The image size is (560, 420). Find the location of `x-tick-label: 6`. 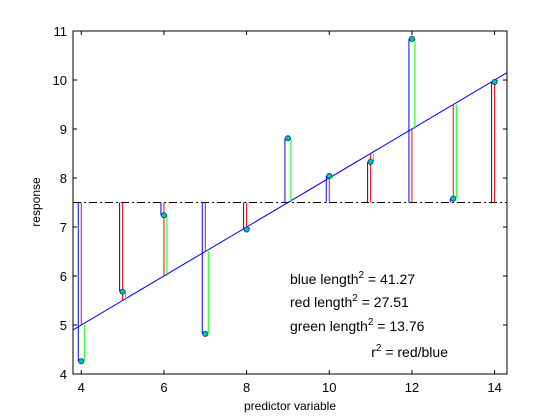

x-tick-label: 6 is located at coordinates (163, 387).